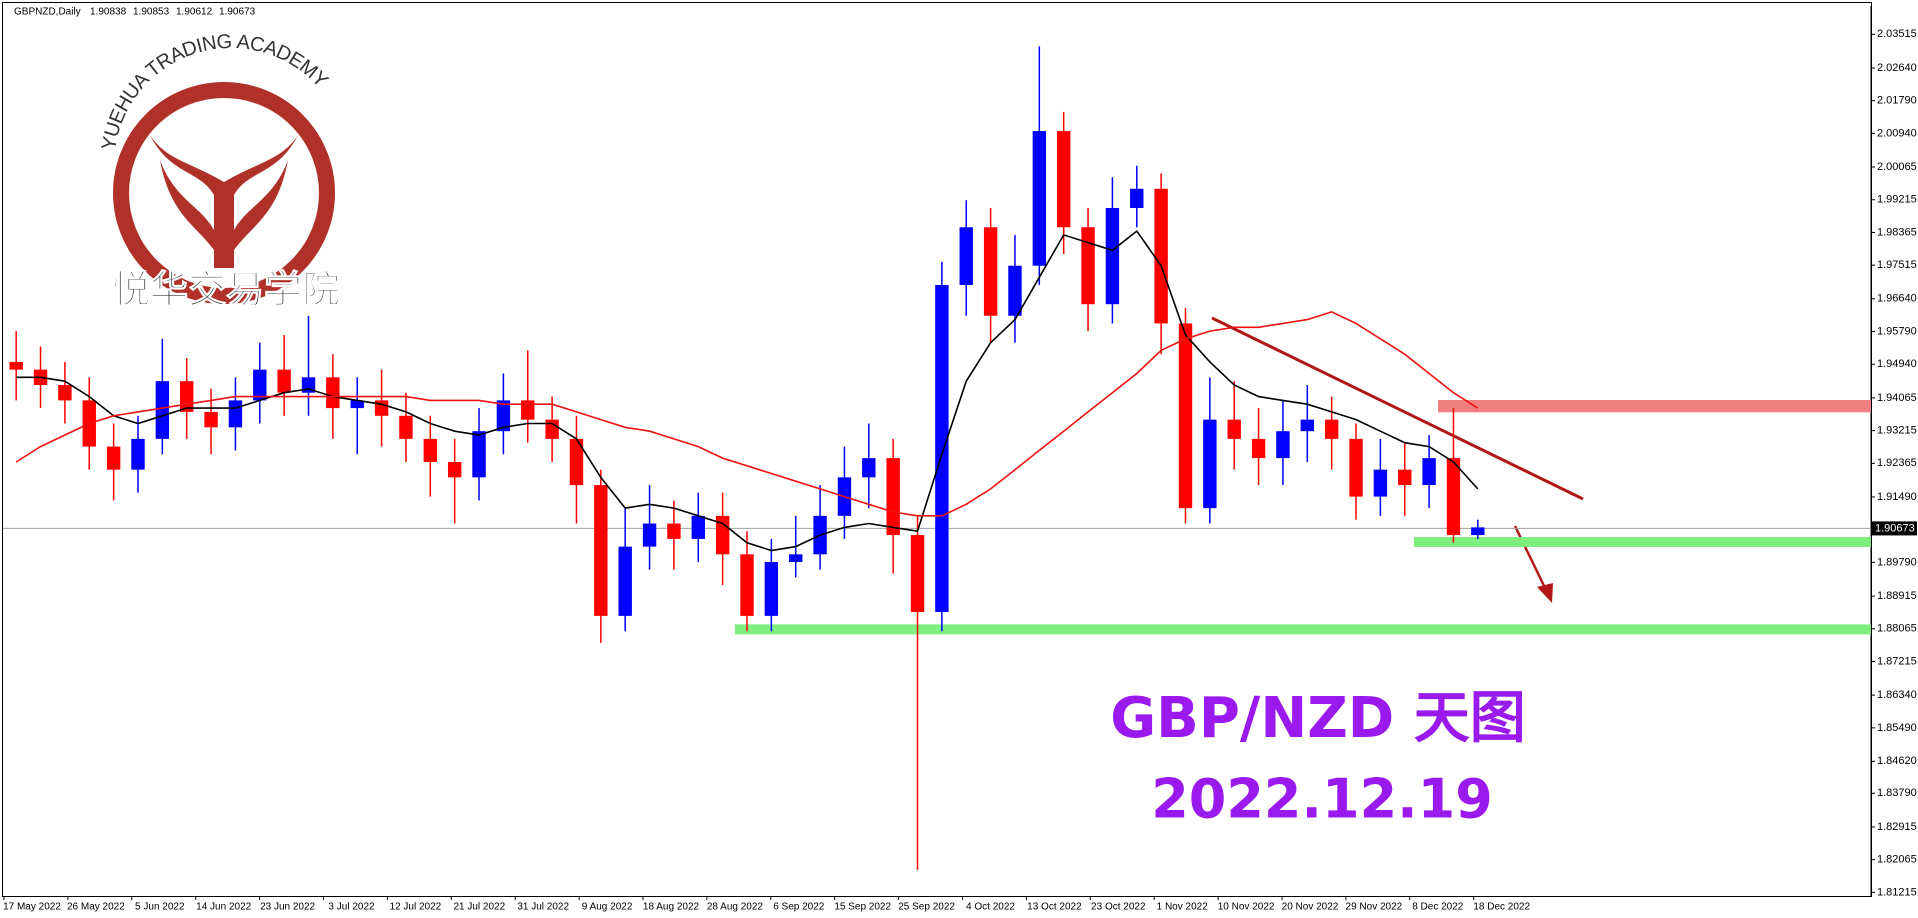  I want to click on y-tick-label: 2.01790, so click(1897, 101).